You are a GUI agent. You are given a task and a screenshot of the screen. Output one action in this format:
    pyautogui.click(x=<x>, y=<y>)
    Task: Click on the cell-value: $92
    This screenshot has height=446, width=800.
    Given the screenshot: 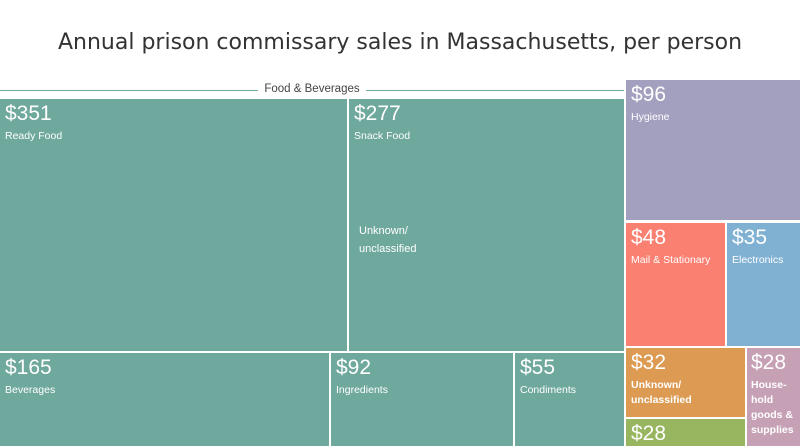 What is the action you would take?
    pyautogui.click(x=354, y=367)
    